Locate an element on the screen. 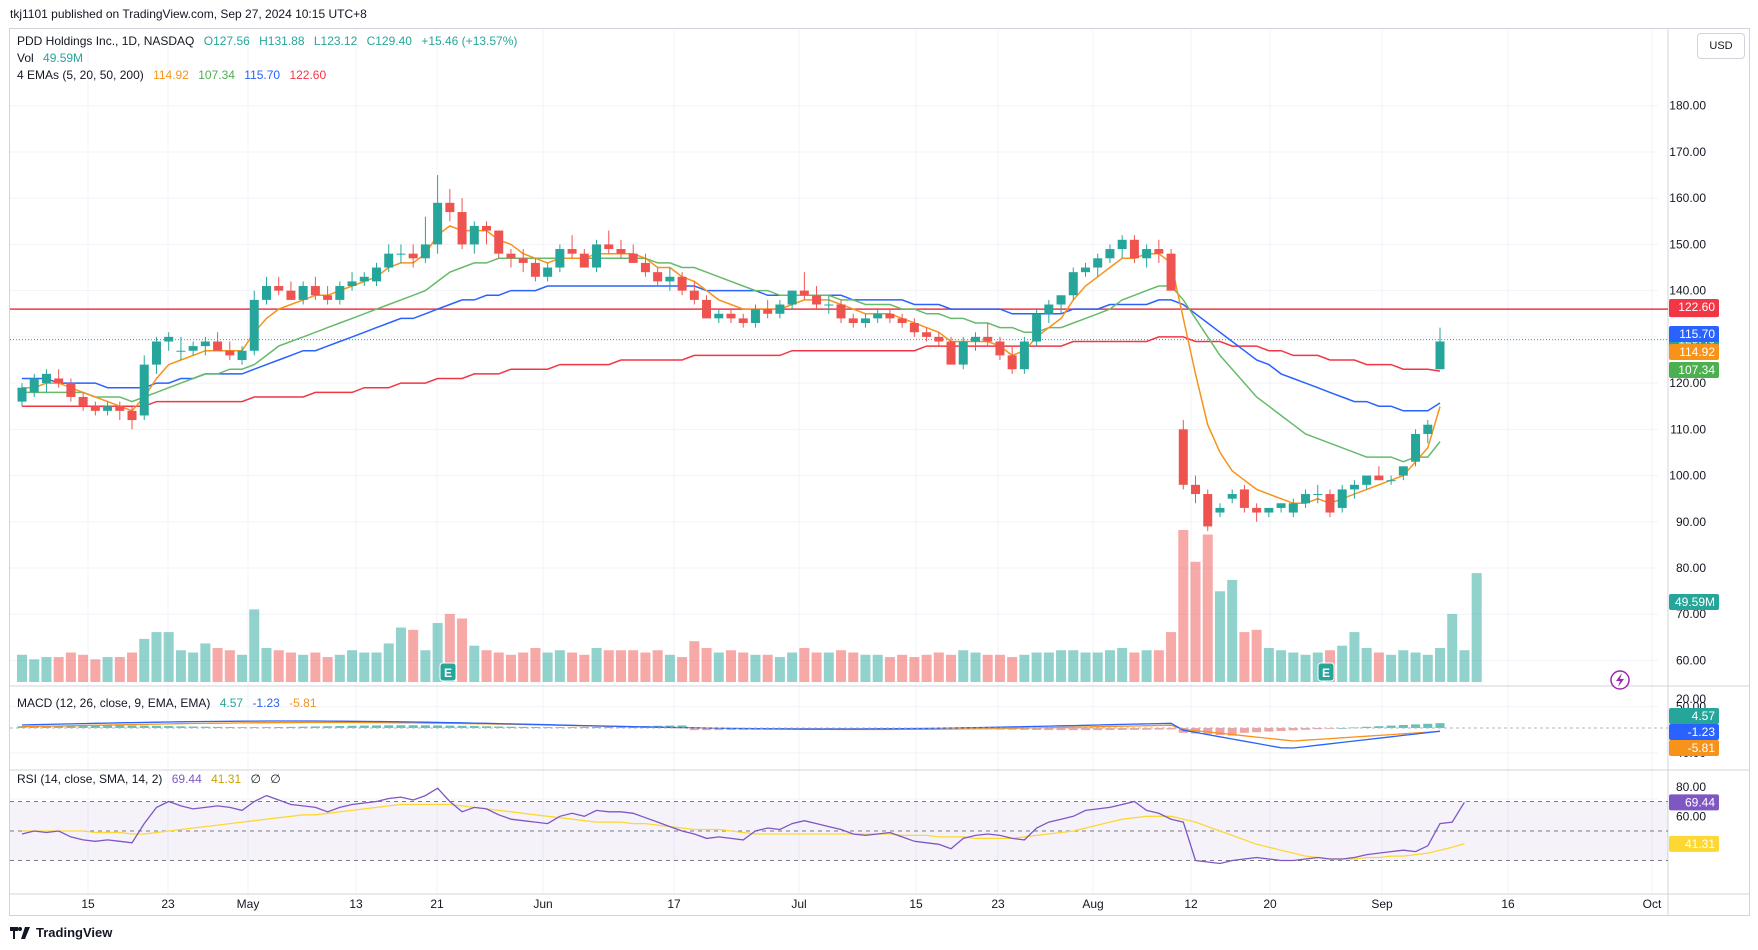 The image size is (1758, 950). earnings-marker-icon: E is located at coordinates (1326, 672).